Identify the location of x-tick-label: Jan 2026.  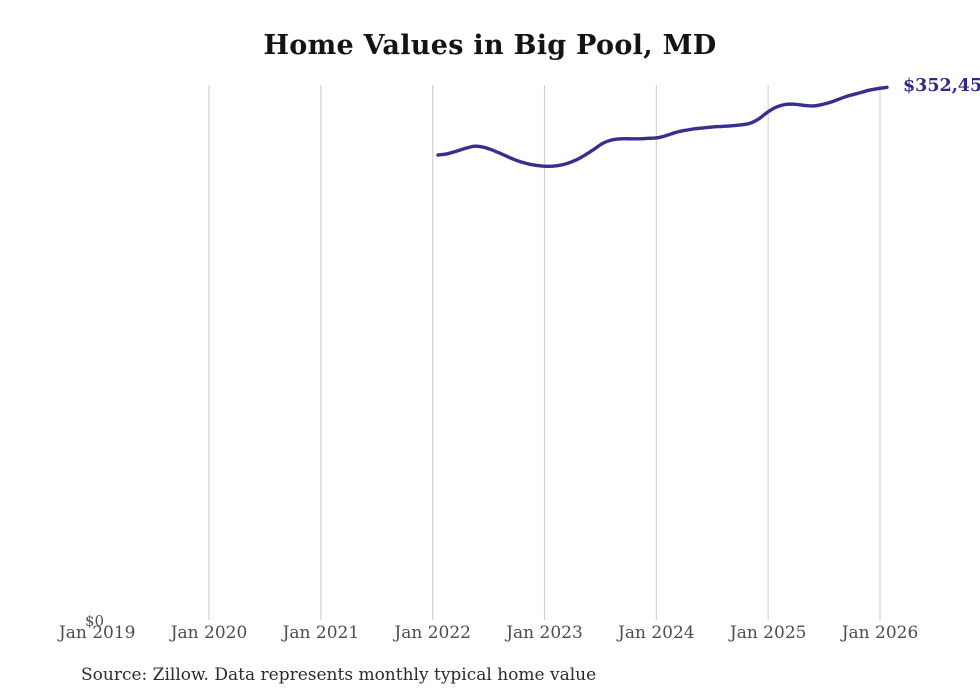
(880, 633).